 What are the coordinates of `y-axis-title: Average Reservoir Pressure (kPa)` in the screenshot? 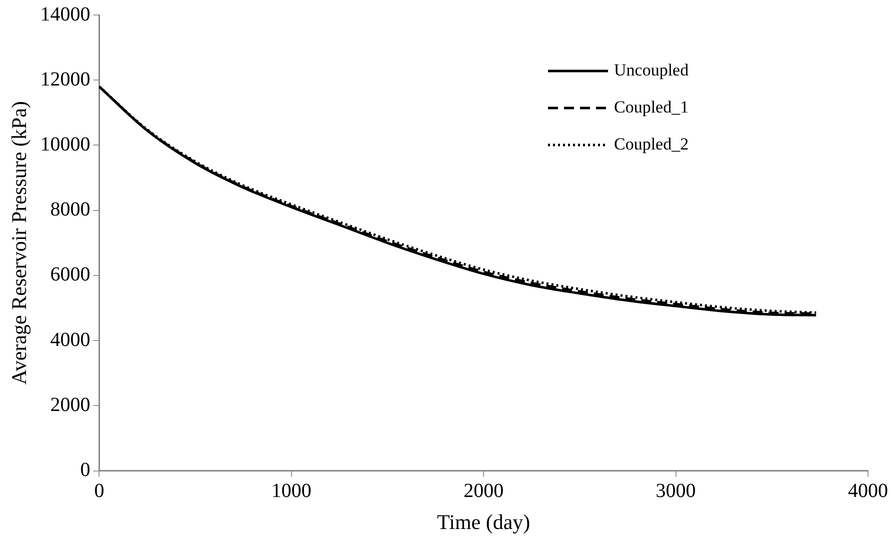 It's located at (19, 243).